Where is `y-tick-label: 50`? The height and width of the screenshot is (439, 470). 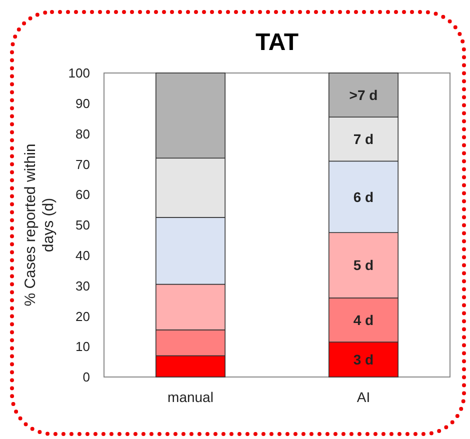
y-tick-label: 50 is located at coordinates (83, 225).